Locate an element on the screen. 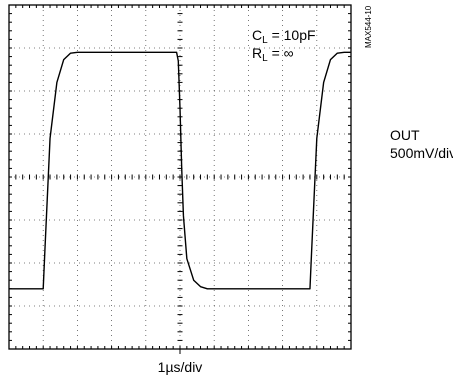 Image resolution: width=453 pixels, height=378 pixels. load-capacitance-label: CL = 10pF is located at coordinates (284, 36).